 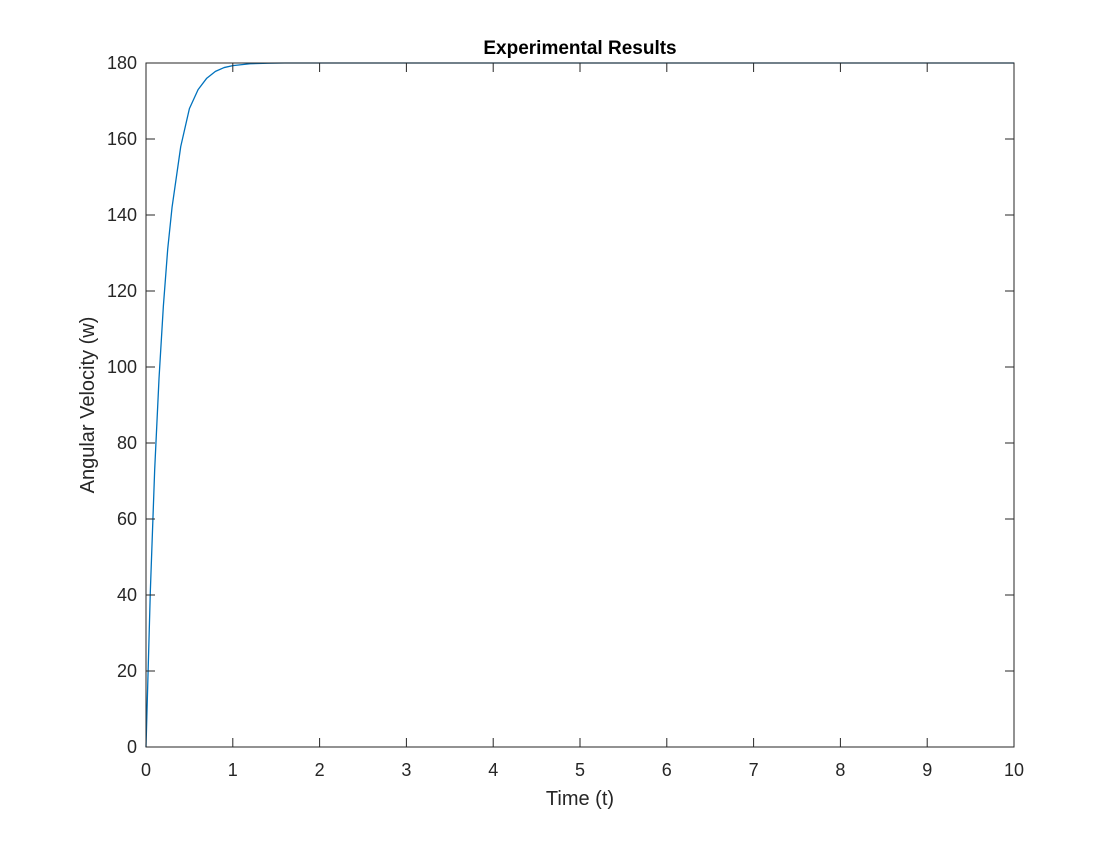 What do you see at coordinates (122, 367) in the screenshot?
I see `y-tick-label: 100` at bounding box center [122, 367].